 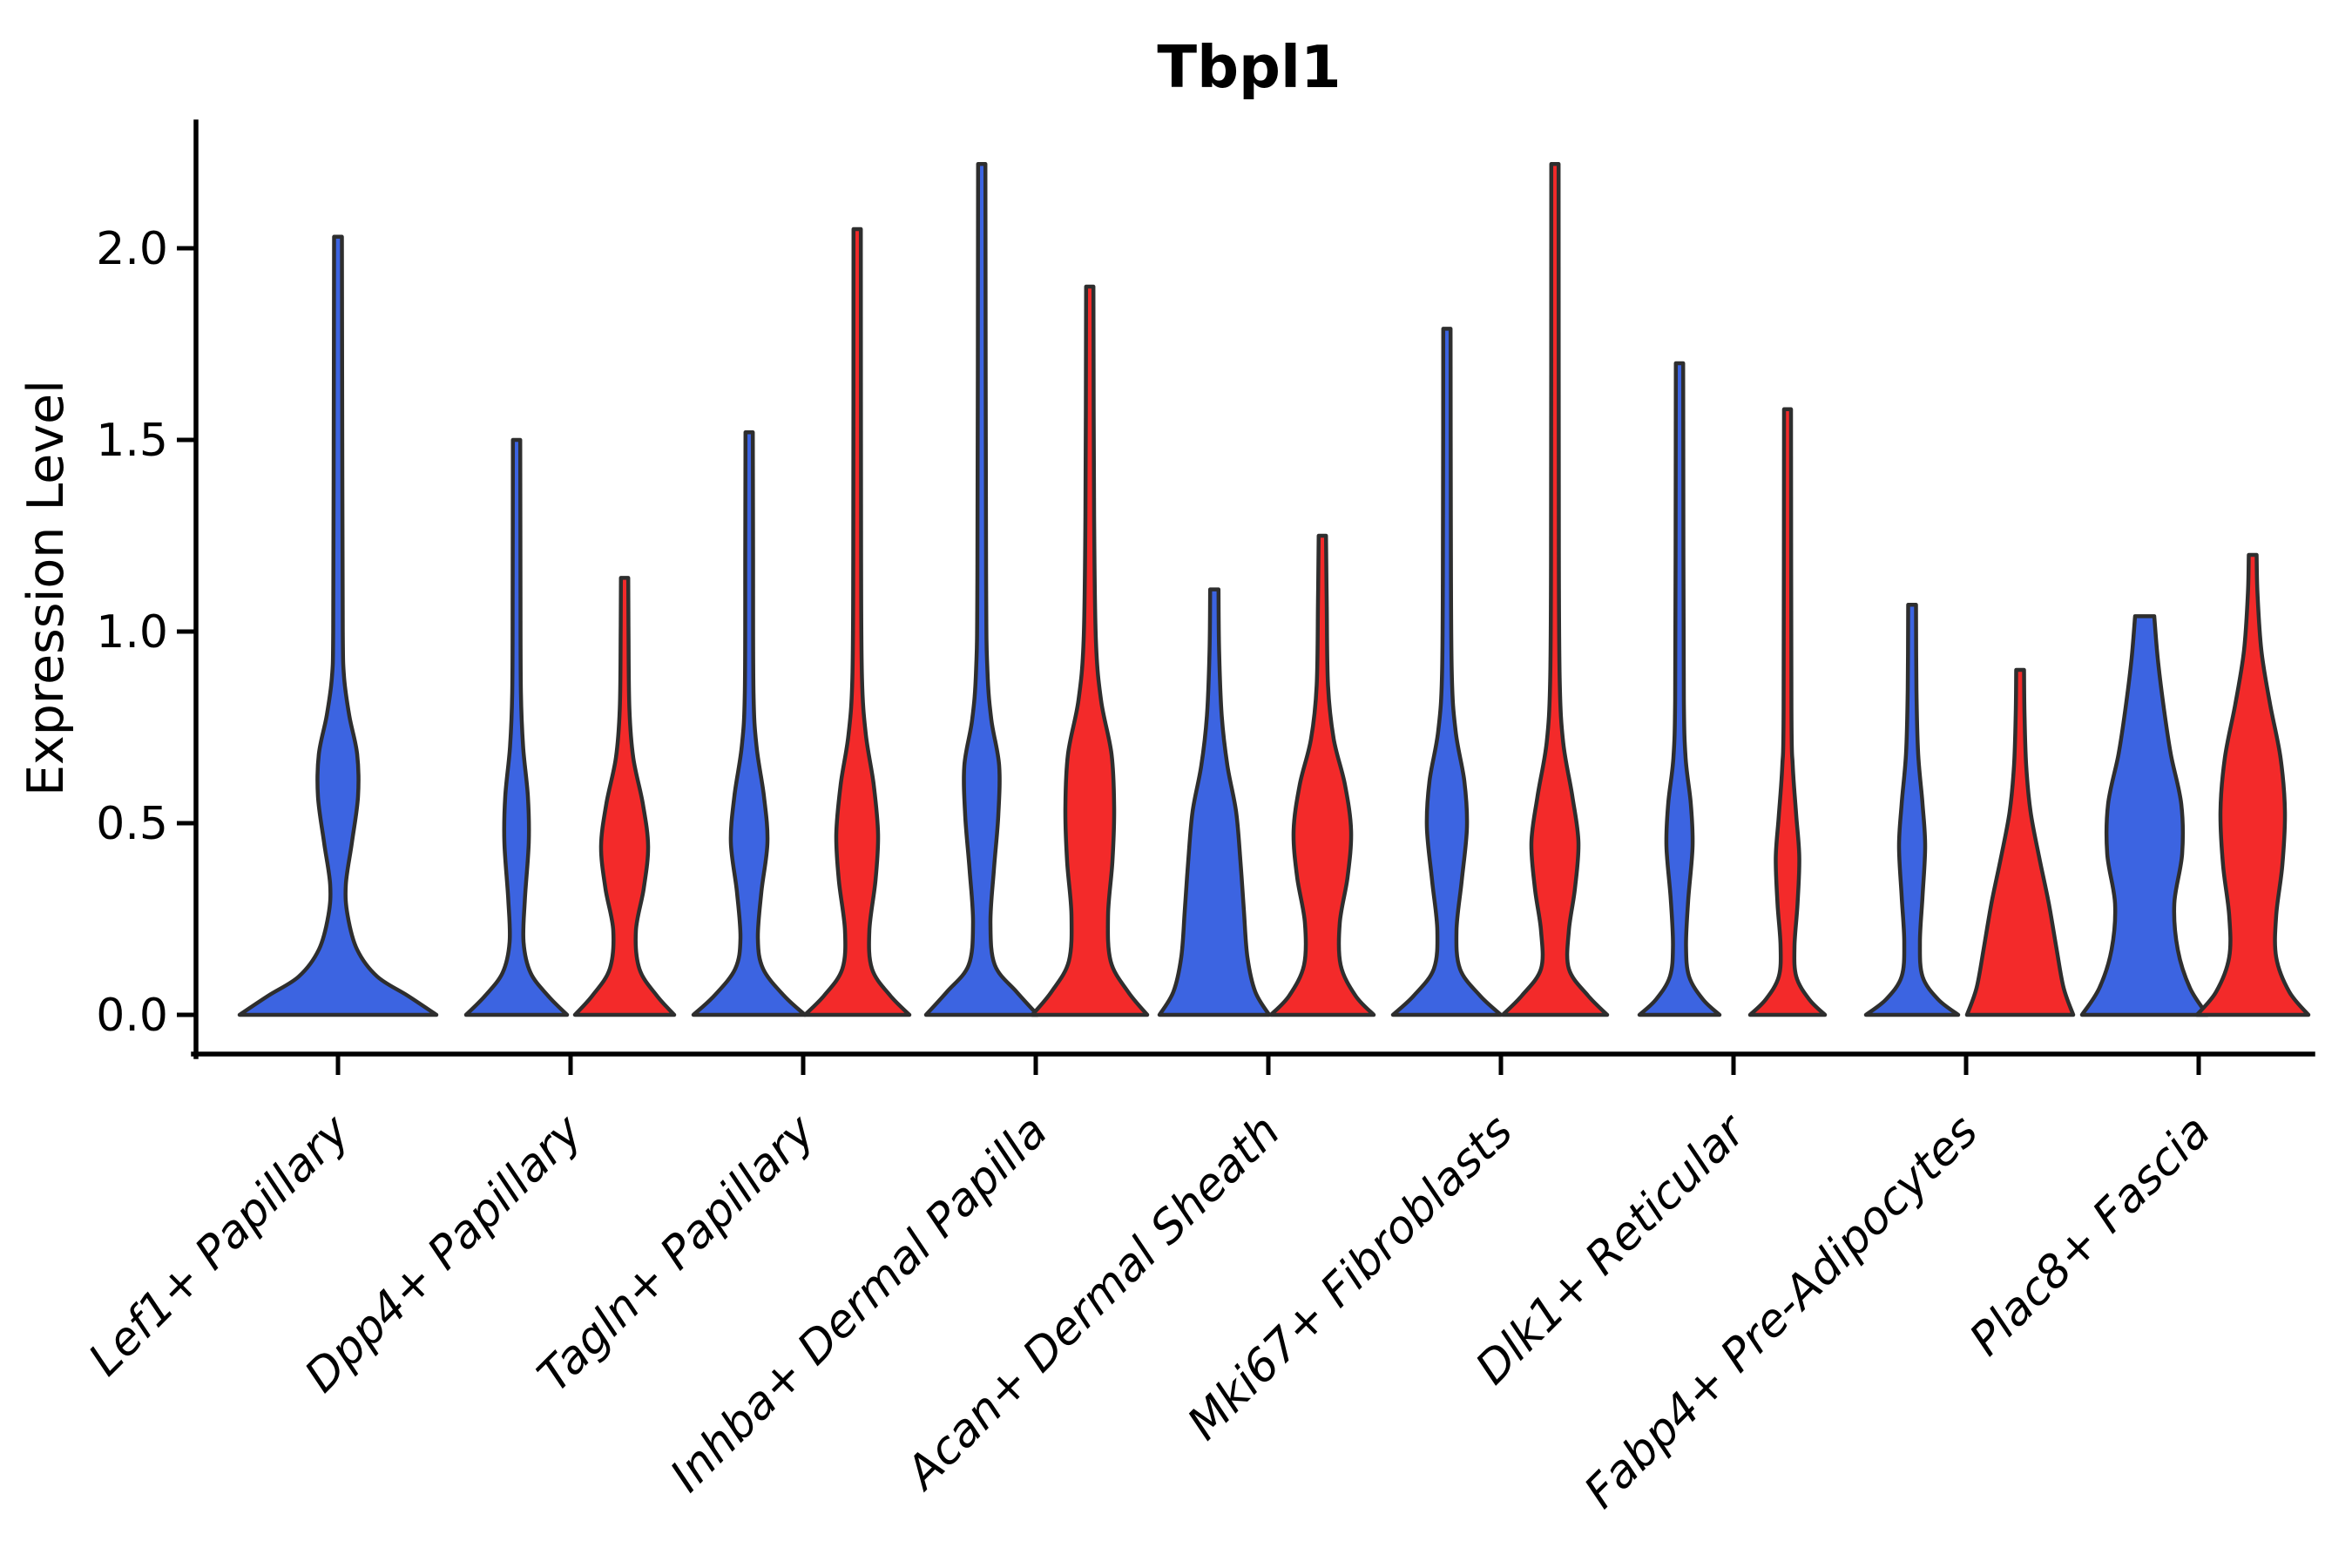 What do you see at coordinates (624, 796) in the screenshot?
I see `violin-dpp4-papillary-red` at bounding box center [624, 796].